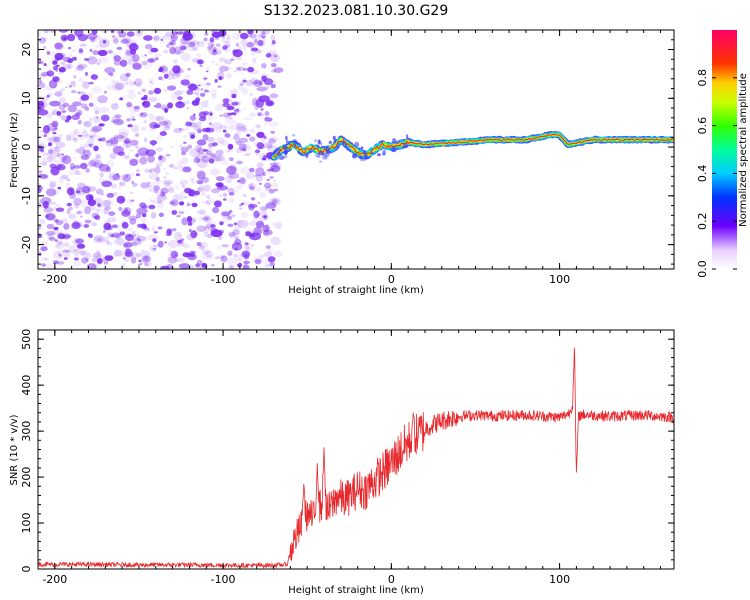 This screenshot has height=600, width=750. What do you see at coordinates (702, 269) in the screenshot?
I see `colorbar-tick-label: 0.0` at bounding box center [702, 269].